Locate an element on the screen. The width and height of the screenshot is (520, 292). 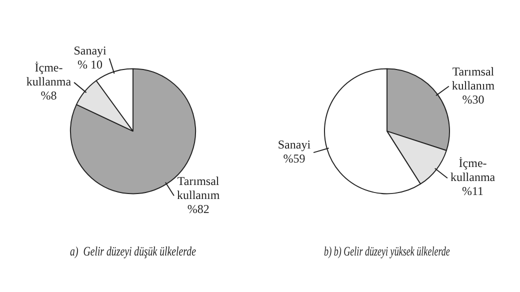
text: b) b) Gelir düzeyi yüksek ülkelerde is located at coordinates (387, 252).